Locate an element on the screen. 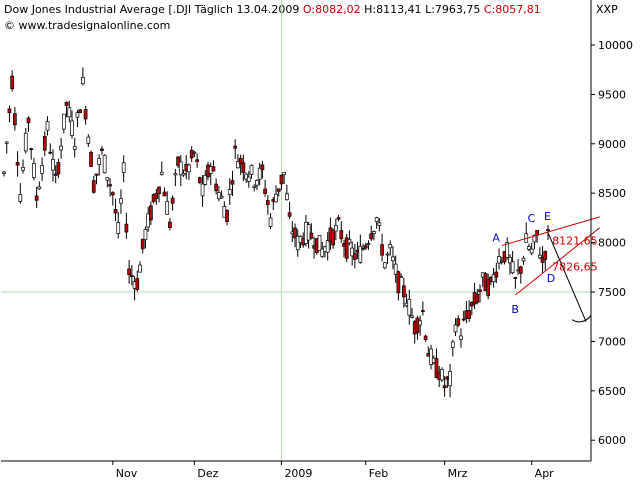 The height and width of the screenshot is (480, 640). lower-trendline is located at coordinates (557, 261).